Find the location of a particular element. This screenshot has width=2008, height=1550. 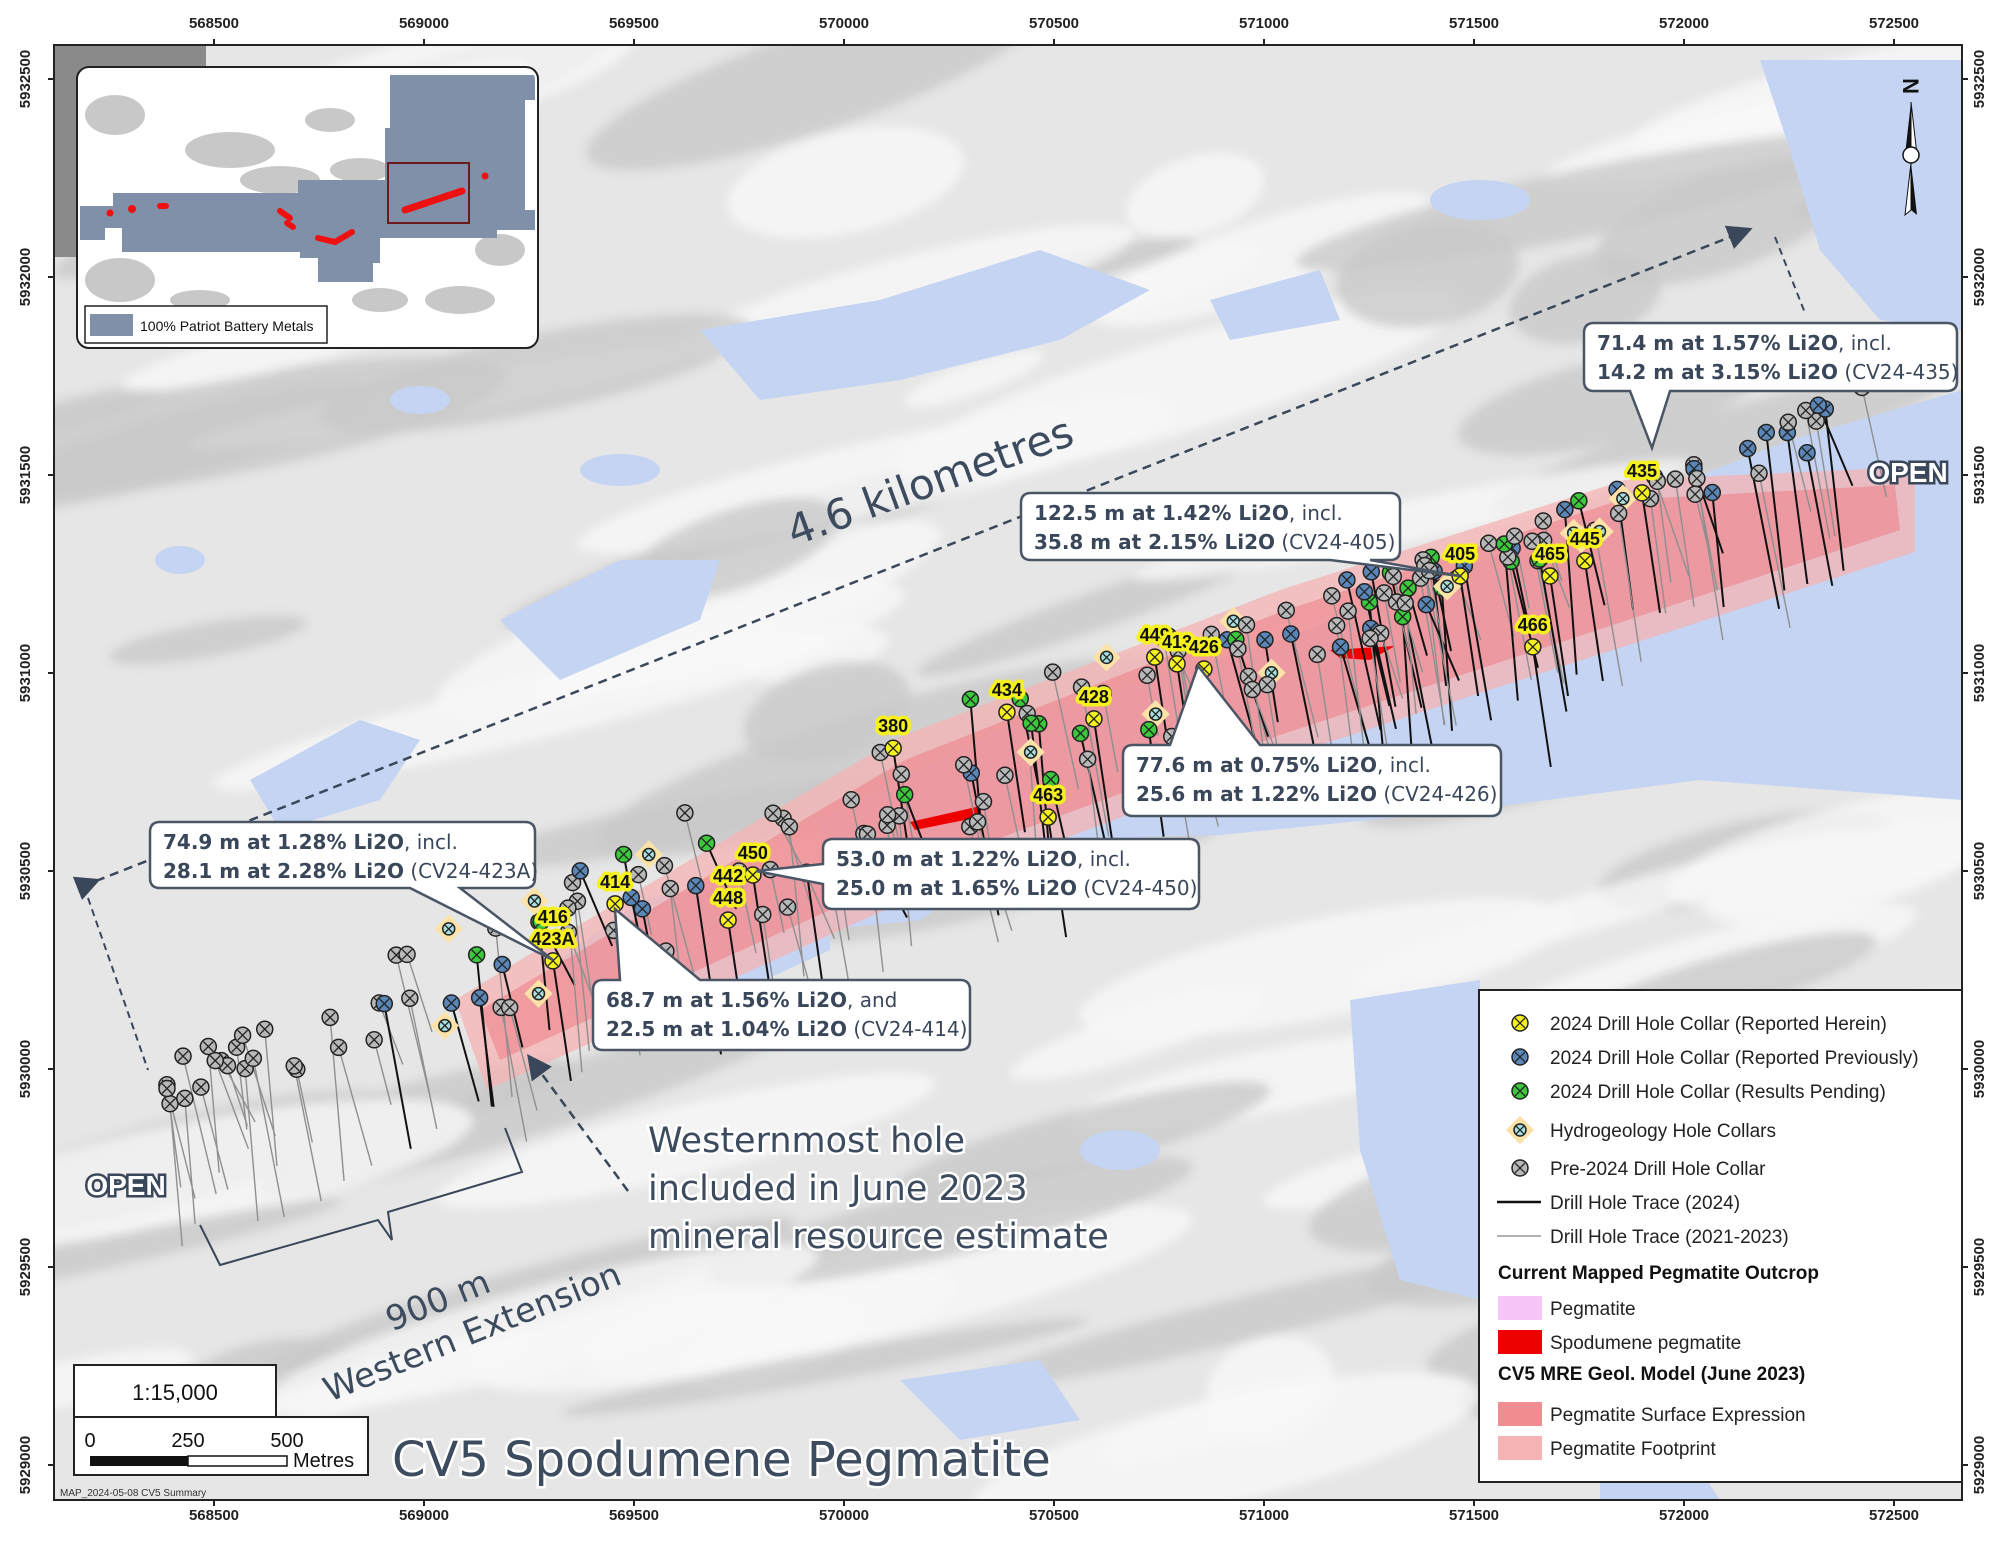

easting-label: 572500 is located at coordinates (1894, 23).